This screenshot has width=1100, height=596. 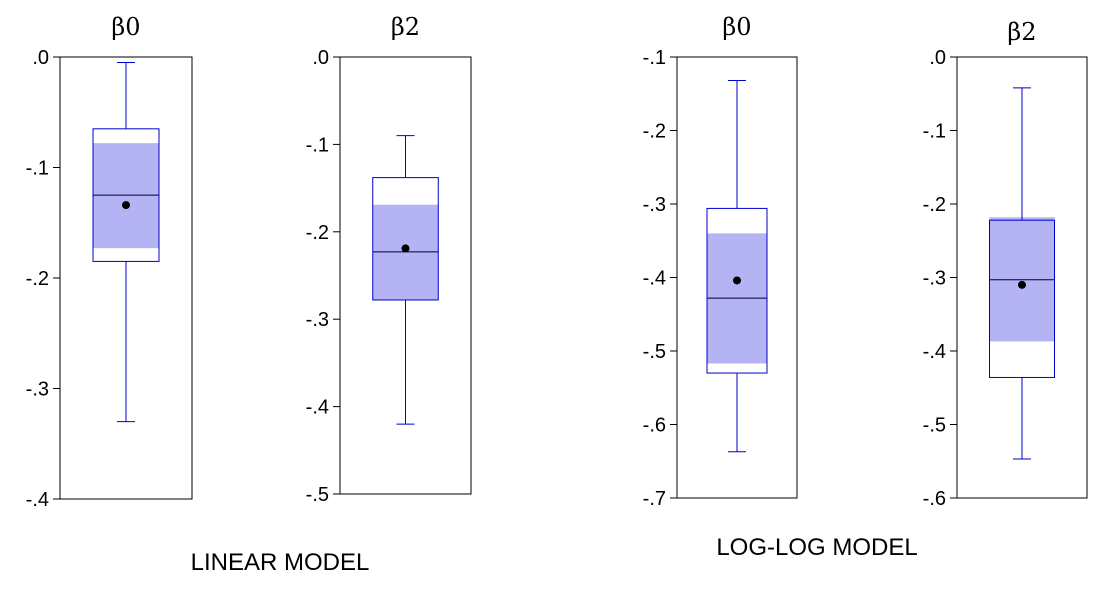 I want to click on panel-3: β0 -.1 -.2 -.3 -.4 -.5 -.6 -.7, so click(x=720, y=261).